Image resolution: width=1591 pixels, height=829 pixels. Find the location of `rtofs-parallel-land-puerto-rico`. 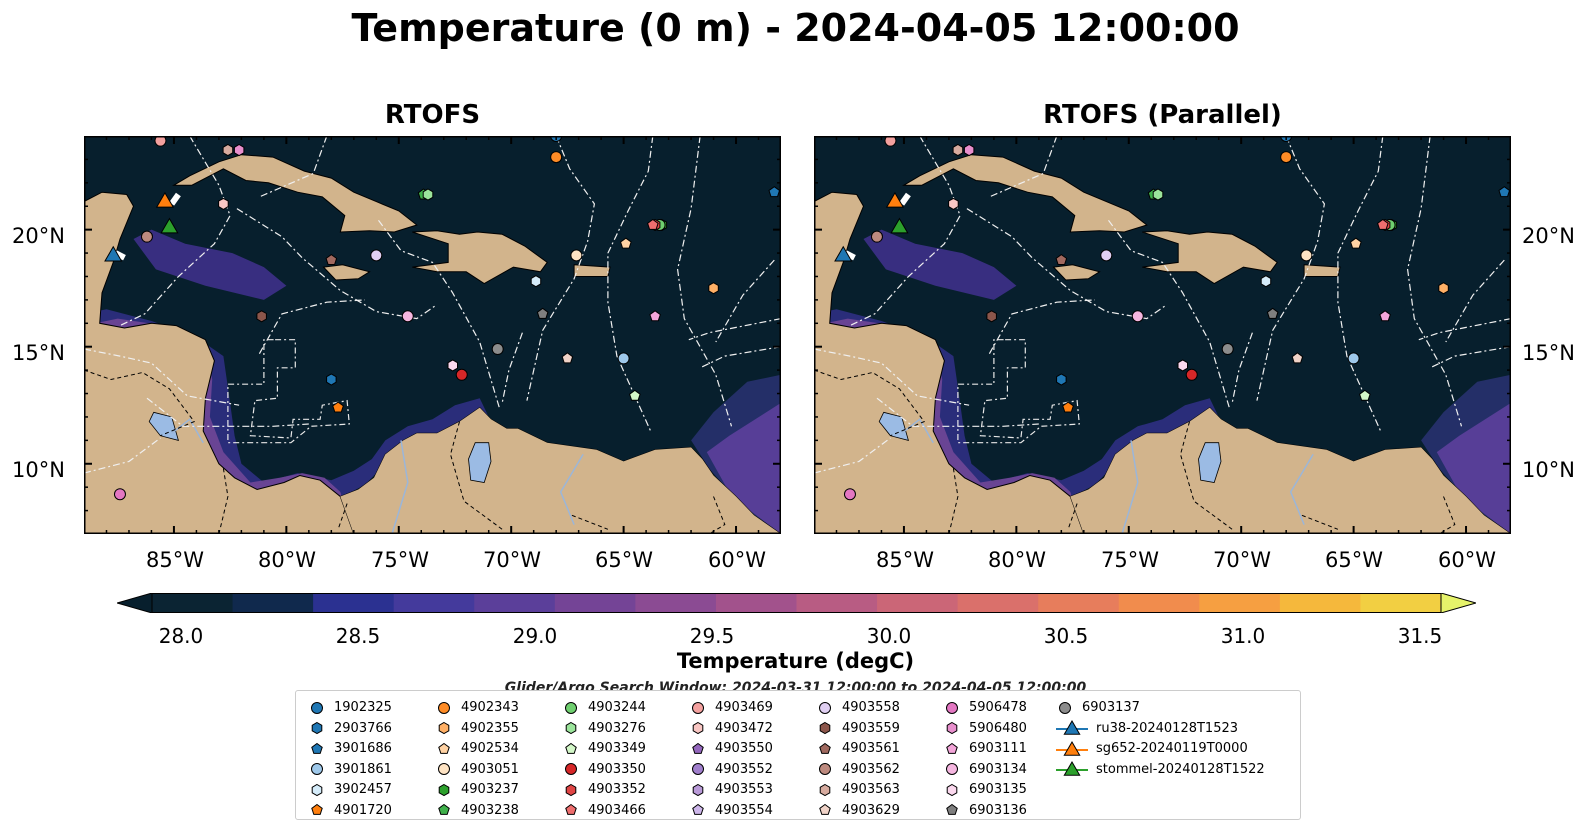

rtofs-parallel-land-puerto-rico is located at coordinates (1322, 270).